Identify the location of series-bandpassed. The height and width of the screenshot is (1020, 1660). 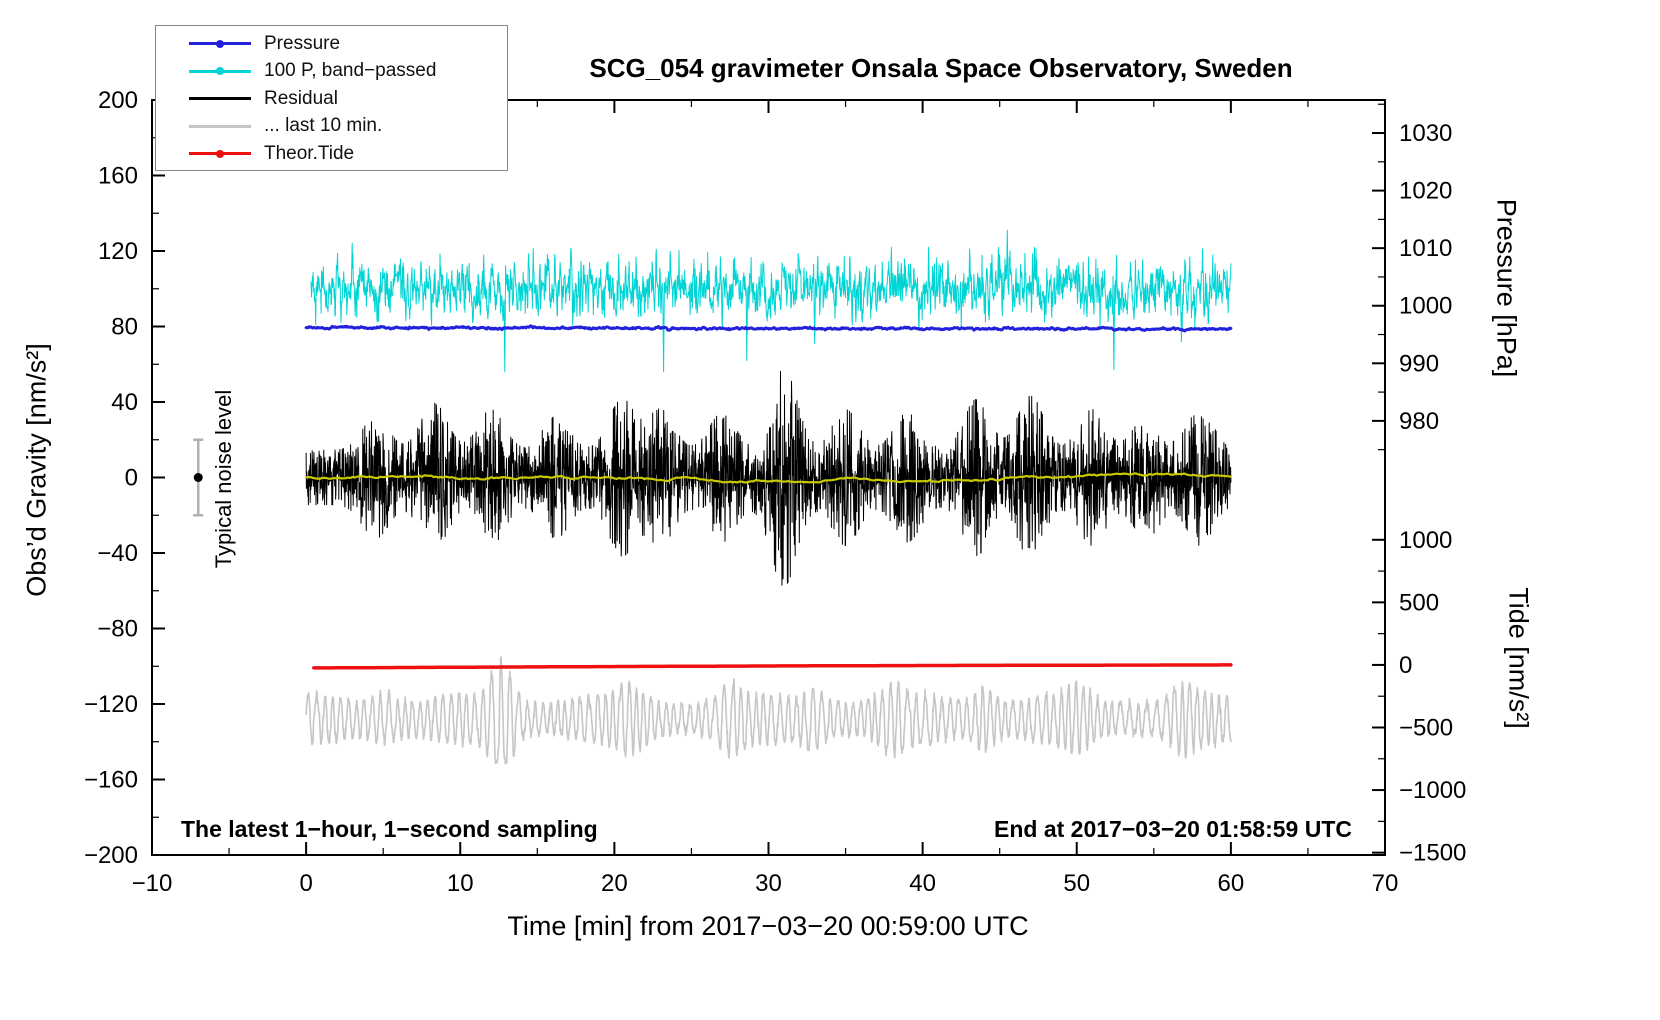
(771, 301).